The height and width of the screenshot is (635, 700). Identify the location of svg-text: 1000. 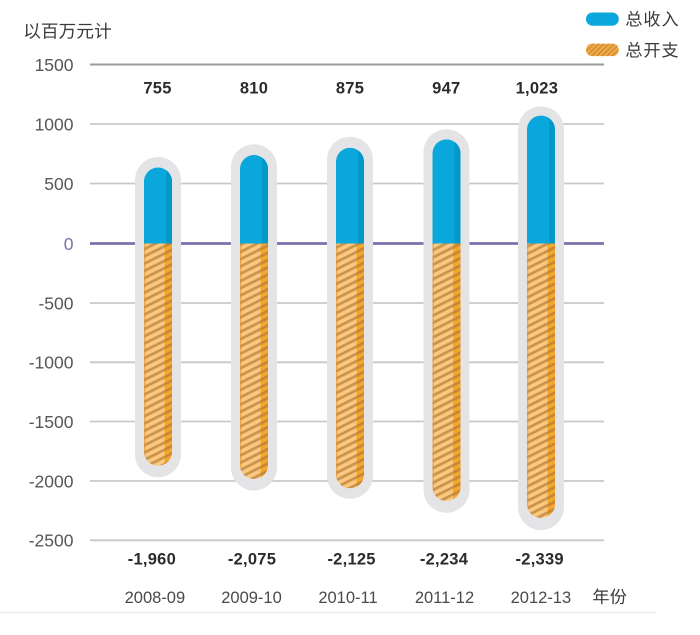
(54, 124).